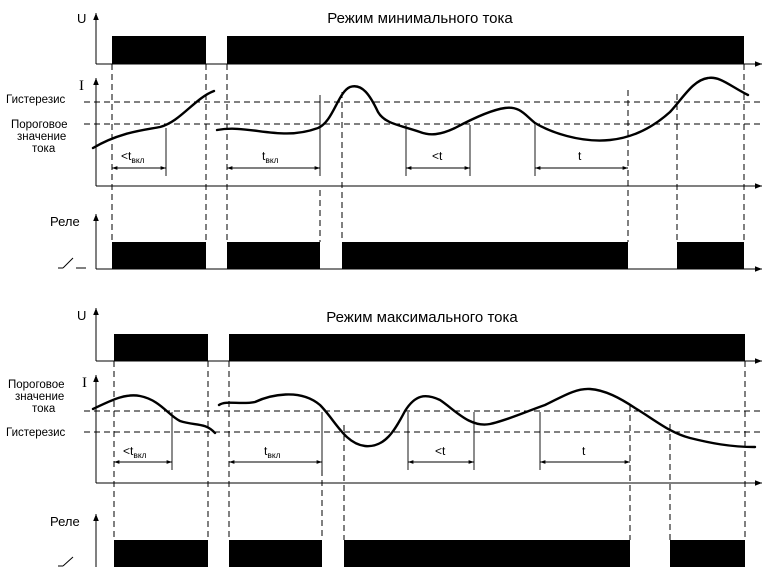 The image size is (764, 567). What do you see at coordinates (420, 18) in the screenshot?
I see `panel-title: Режим минимального тока` at bounding box center [420, 18].